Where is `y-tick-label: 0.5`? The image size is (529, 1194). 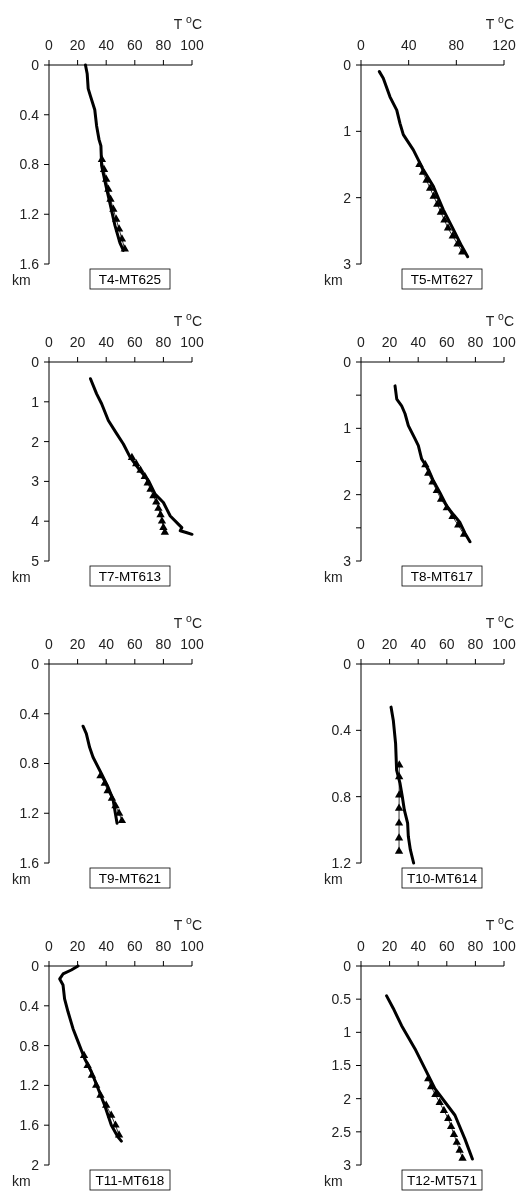 y-tick-label: 0.5 is located at coordinates (341, 999).